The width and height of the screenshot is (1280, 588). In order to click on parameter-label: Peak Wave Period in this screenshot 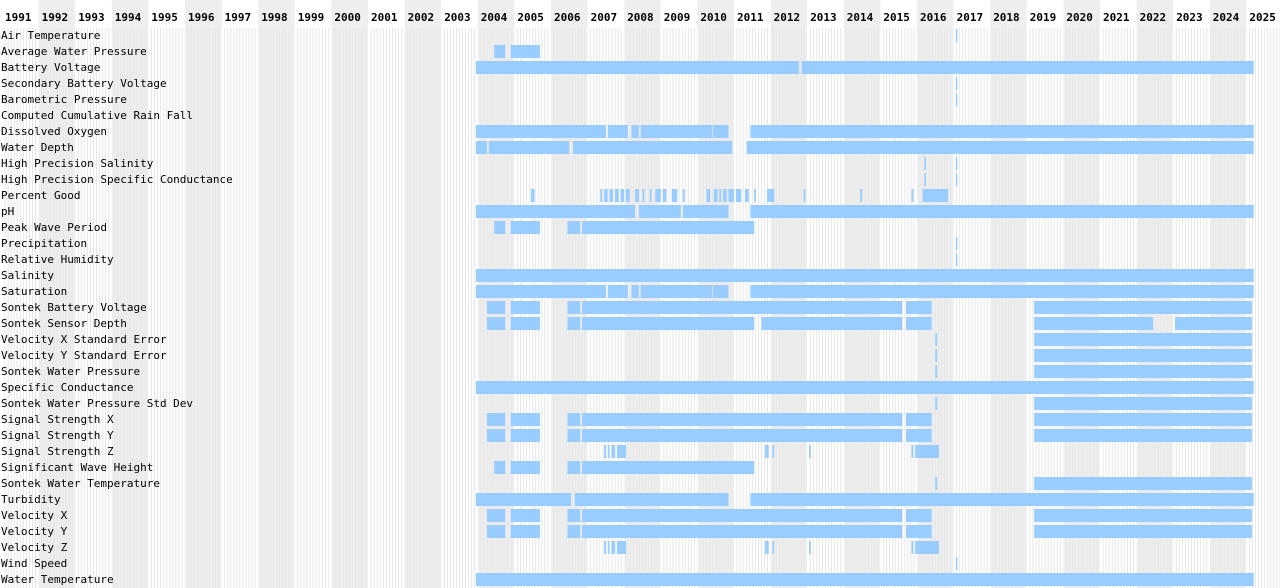, I will do `click(54, 227)`.